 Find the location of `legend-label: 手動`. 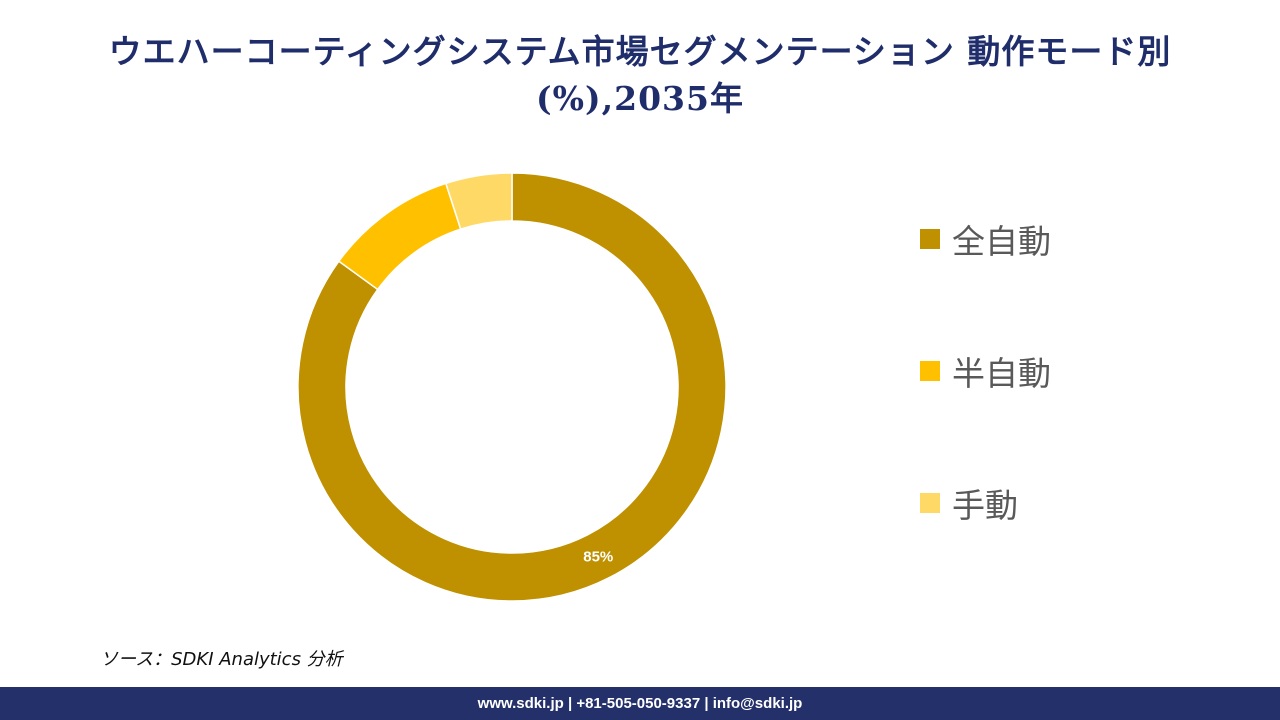

legend-label: 手動 is located at coordinates (985, 505).